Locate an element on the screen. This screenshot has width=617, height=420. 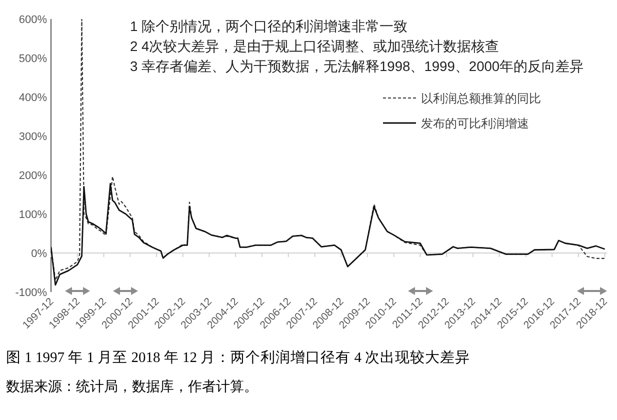
legend-label: 以利润总额推算的同比 is located at coordinates (481, 99).